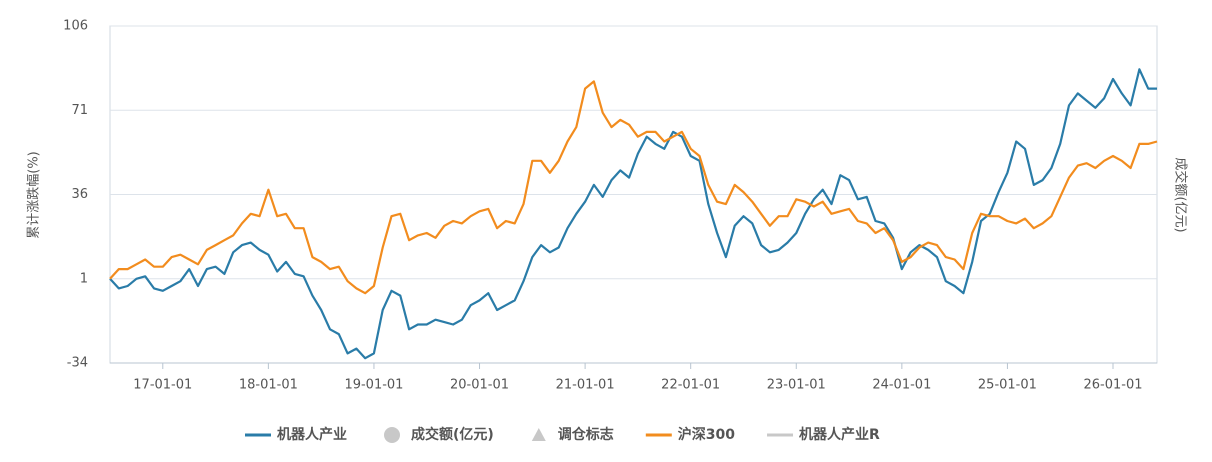 Image resolution: width=1212 pixels, height=462 pixels. I want to click on y2-axis-label: 成交额(亿元), so click(1181, 194).